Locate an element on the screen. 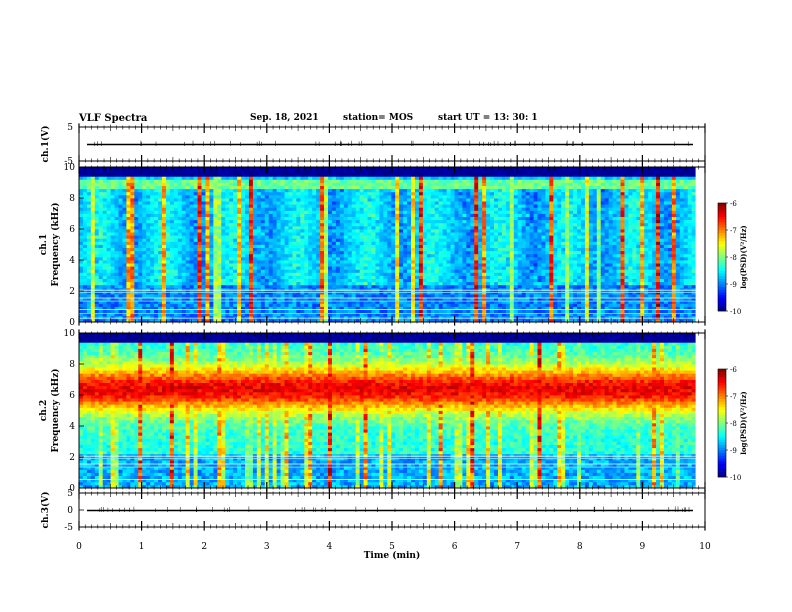 This screenshot has width=792, height=612. ch1-spectrogram-colorbar-tick: -8 is located at coordinates (733, 258).